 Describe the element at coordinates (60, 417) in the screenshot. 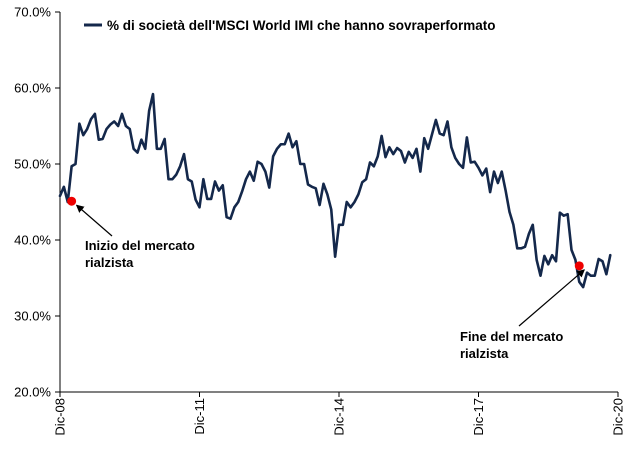

I see `x-tick-label: Dic-08` at that location.